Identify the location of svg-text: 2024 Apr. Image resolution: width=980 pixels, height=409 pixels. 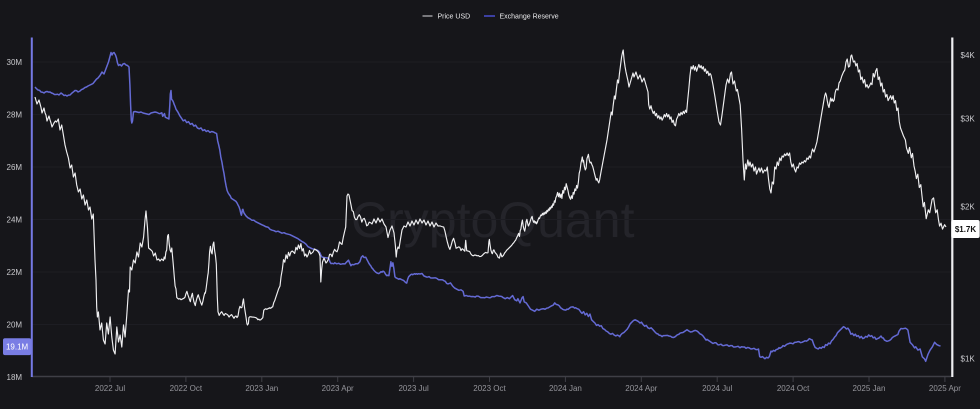
(641, 388).